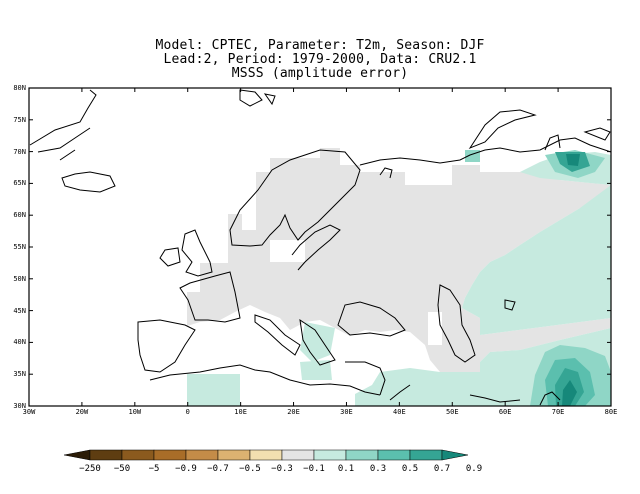  What do you see at coordinates (474, 469) in the screenshot?
I see `colorbar-label: 0.9` at bounding box center [474, 469].